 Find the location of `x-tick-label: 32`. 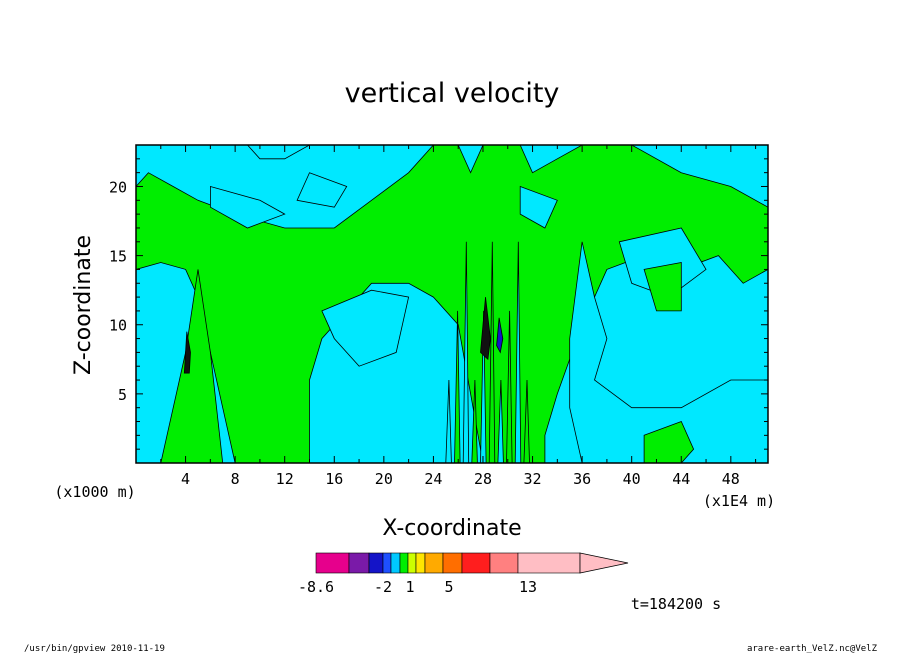

x-tick-label: 32 is located at coordinates (533, 479).